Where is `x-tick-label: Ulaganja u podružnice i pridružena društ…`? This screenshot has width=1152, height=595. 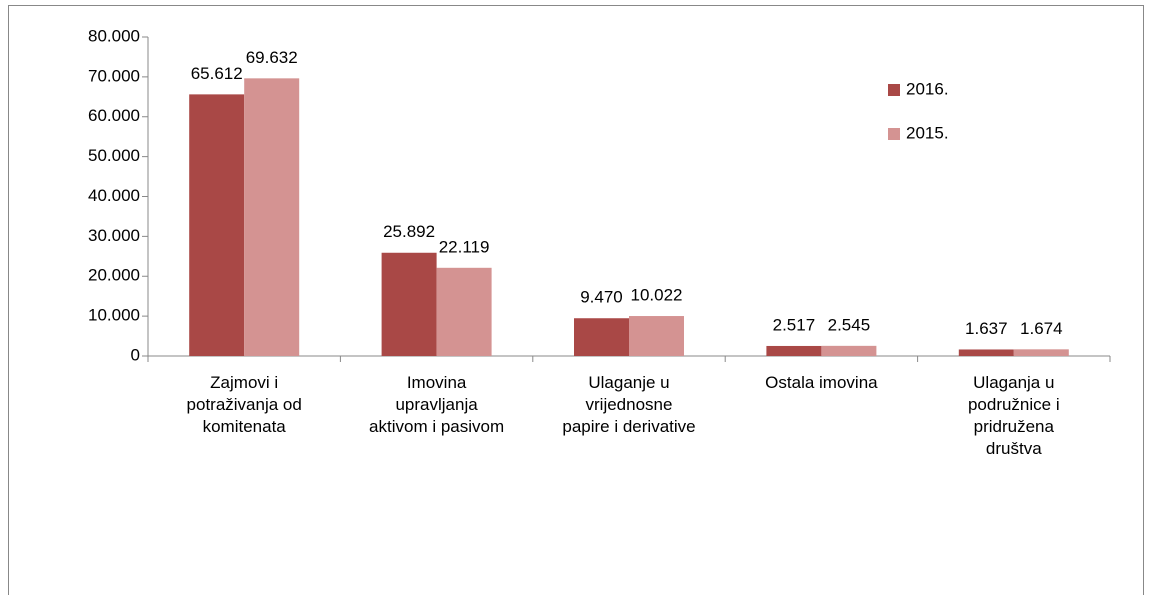 x-tick-label: Ulaganja u podružnice i pridružena društ… is located at coordinates (1013, 415).